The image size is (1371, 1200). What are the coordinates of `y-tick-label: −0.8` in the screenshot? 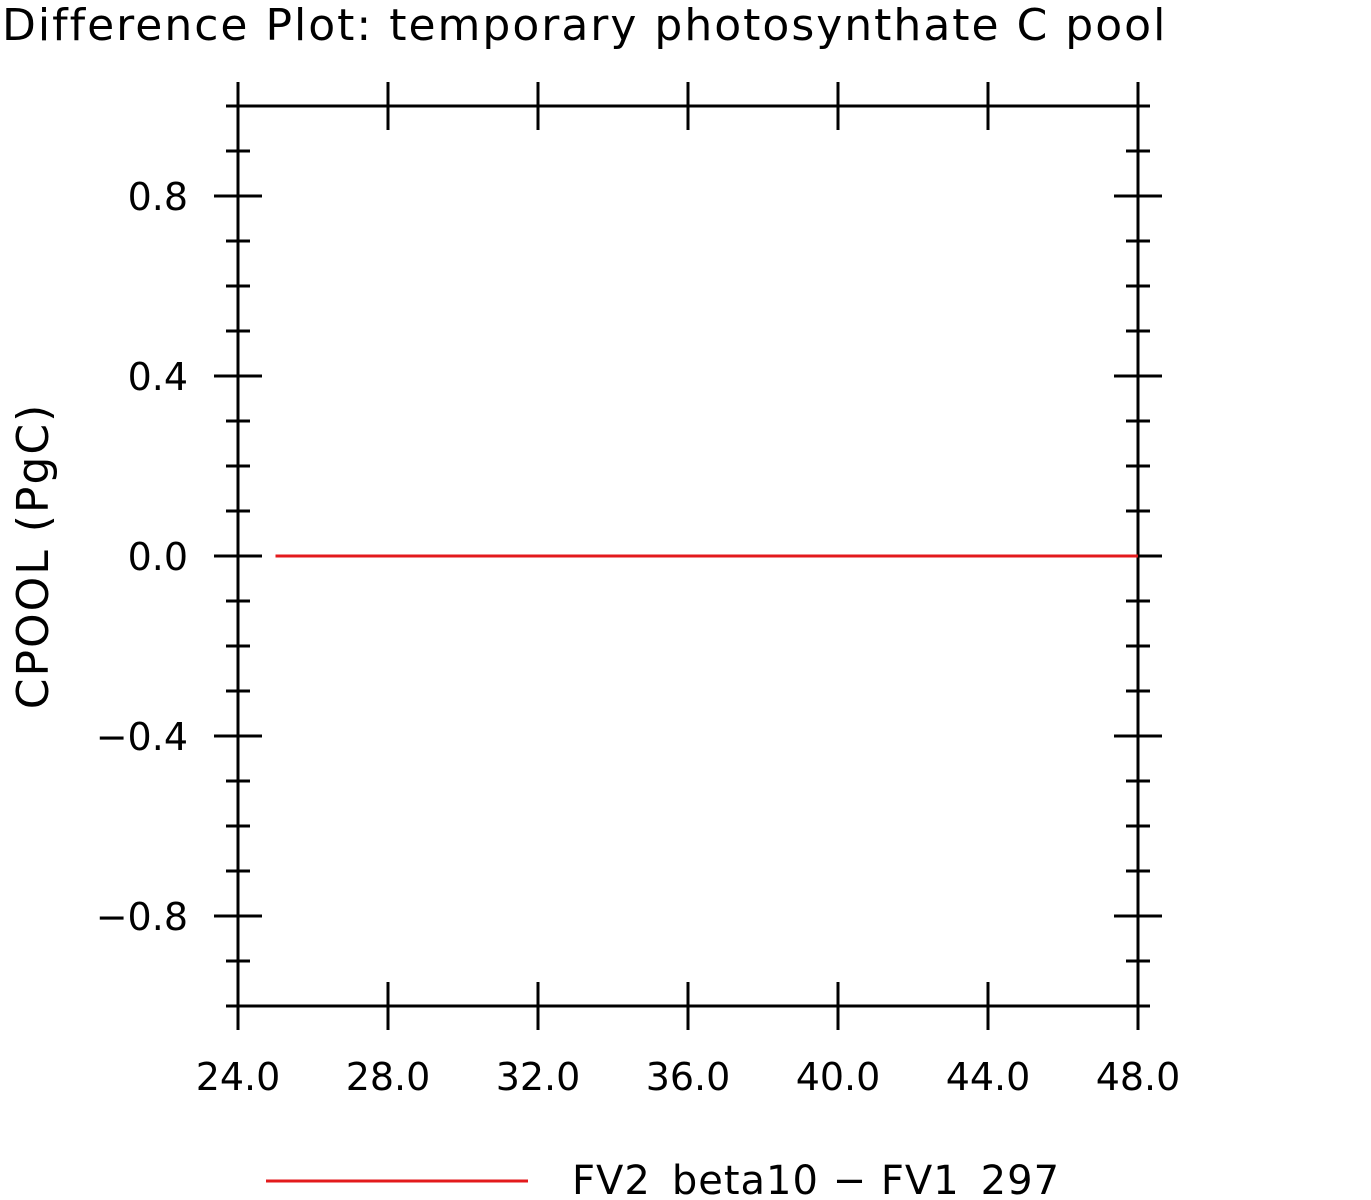 It's located at (142, 917).